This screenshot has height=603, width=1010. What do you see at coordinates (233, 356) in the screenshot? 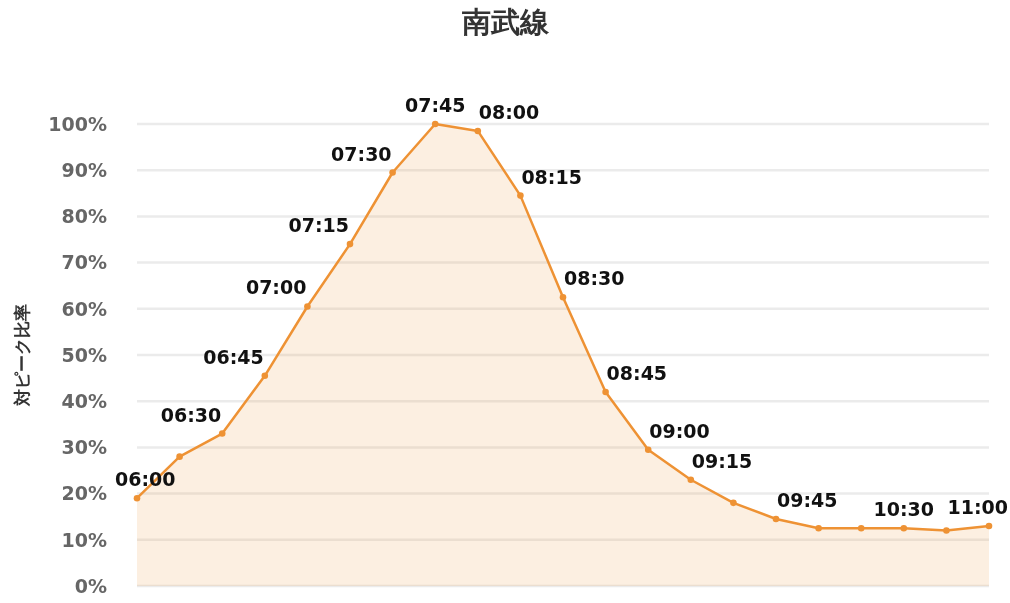
I see `annotation: 06:45` at bounding box center [233, 356].